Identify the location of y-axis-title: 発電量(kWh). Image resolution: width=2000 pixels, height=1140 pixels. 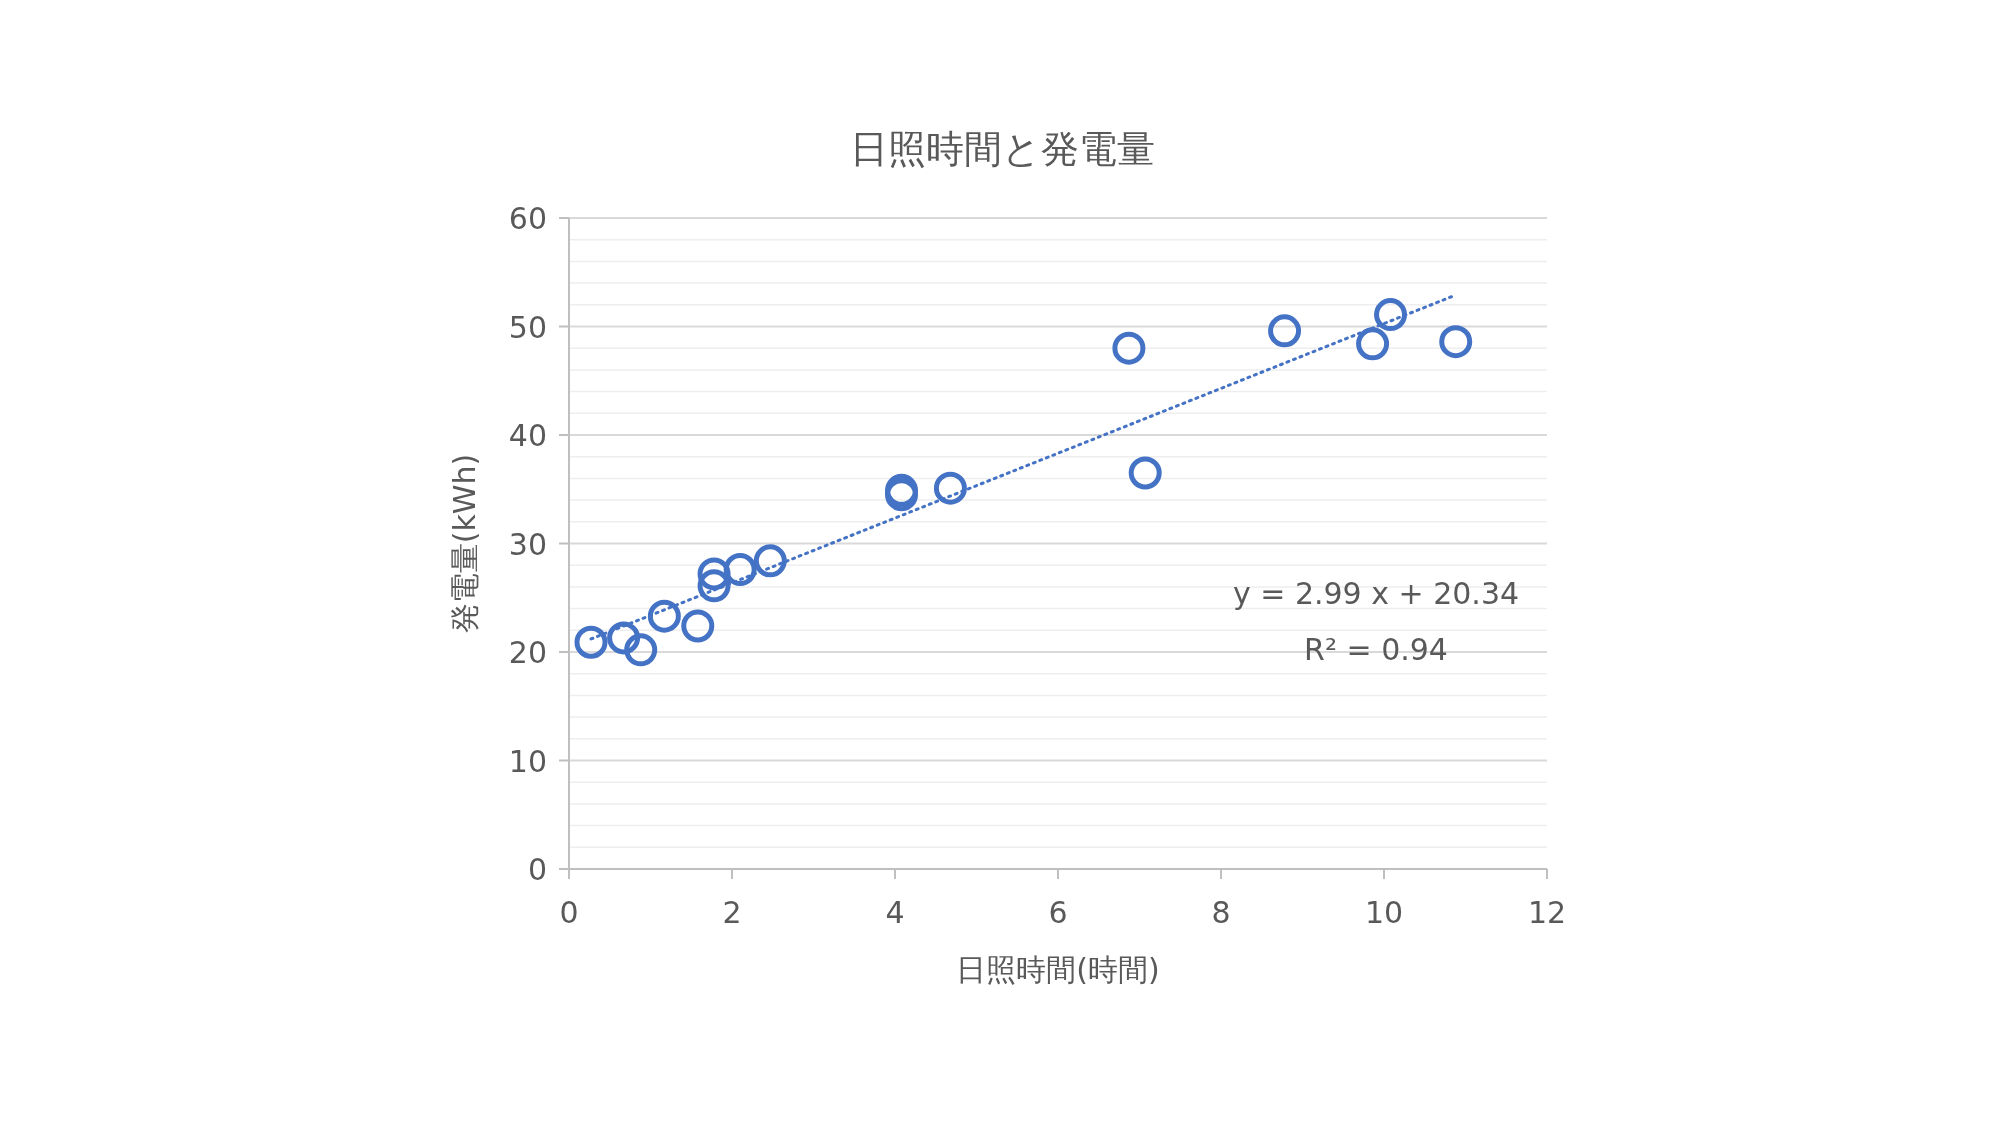
(464, 543).